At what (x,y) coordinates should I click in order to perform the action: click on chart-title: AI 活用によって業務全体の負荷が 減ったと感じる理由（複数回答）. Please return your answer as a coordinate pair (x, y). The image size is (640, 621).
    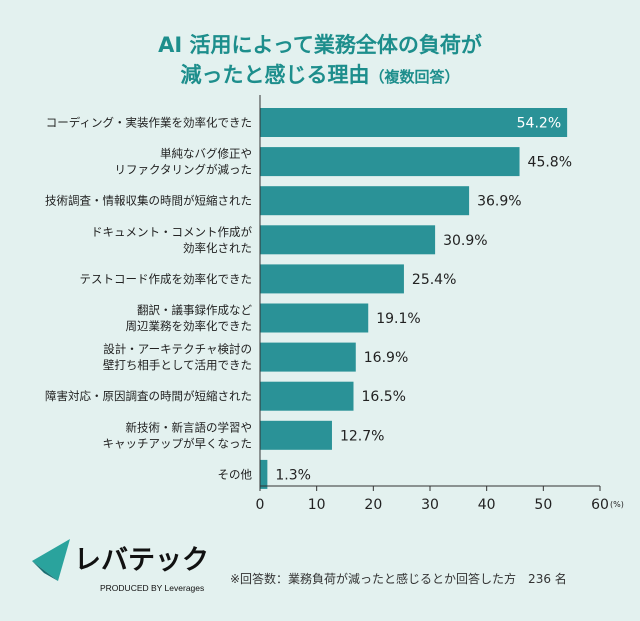
    Looking at the image, I should click on (320, 60).